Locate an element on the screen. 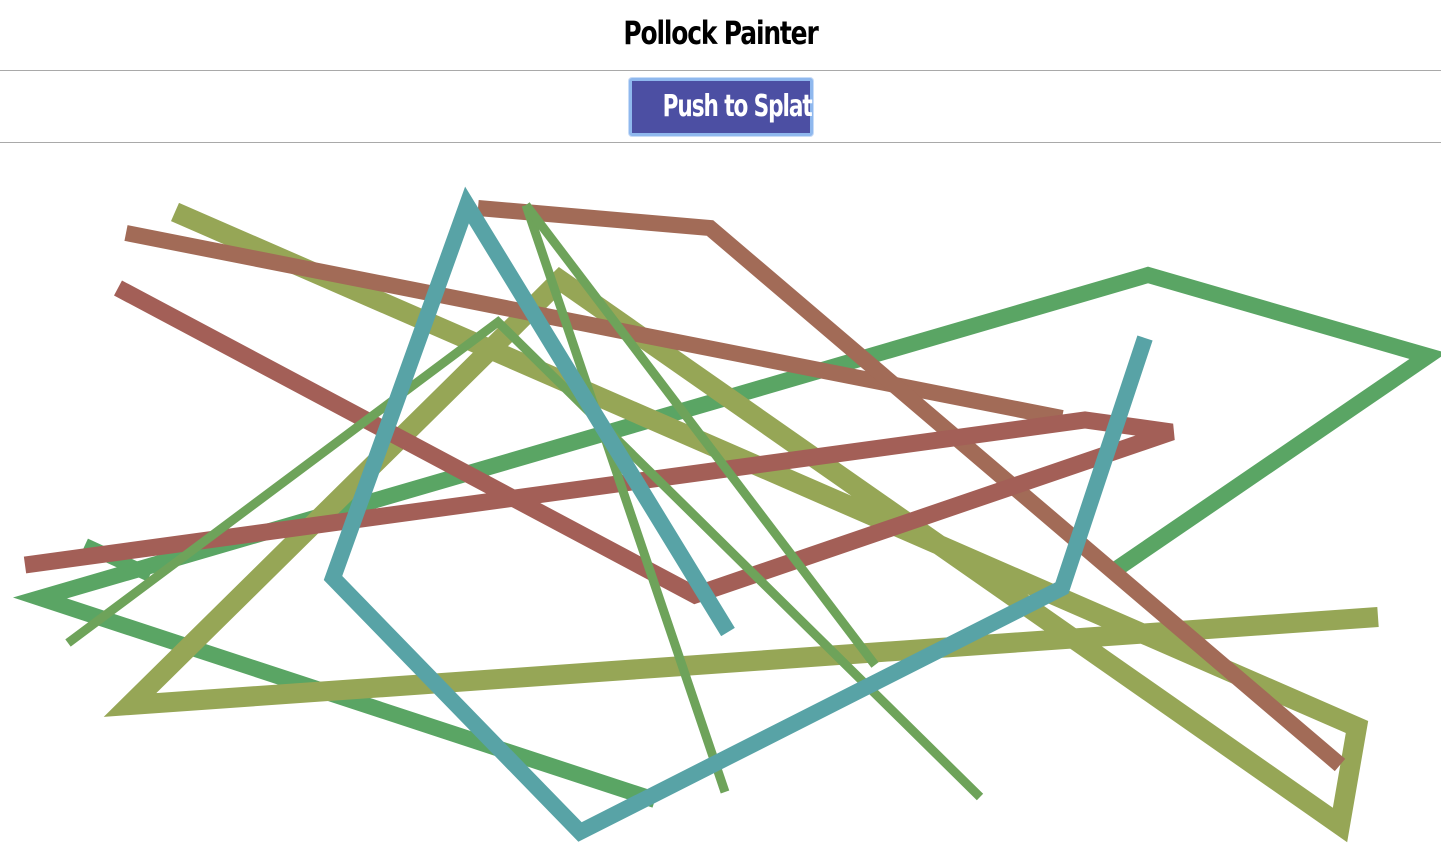 The height and width of the screenshot is (857, 1441). button-bar: Push to Splat! is located at coordinates (720, 107).